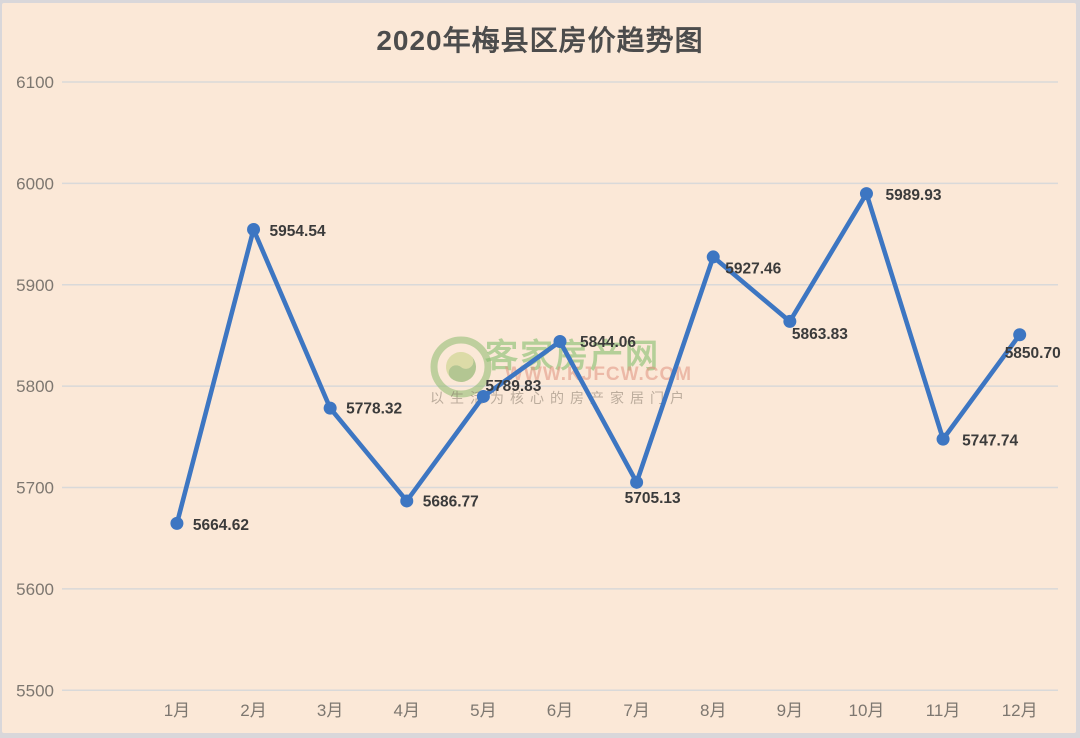 This screenshot has height=738, width=1080. I want to click on data-label: 5989.93, so click(913, 195).